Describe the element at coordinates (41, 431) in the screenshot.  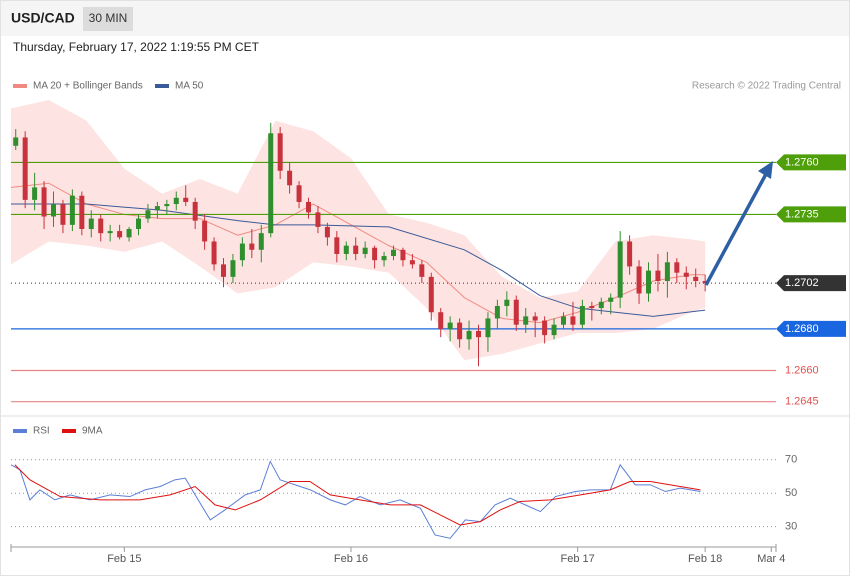
I see `legend-label: RSI` at that location.